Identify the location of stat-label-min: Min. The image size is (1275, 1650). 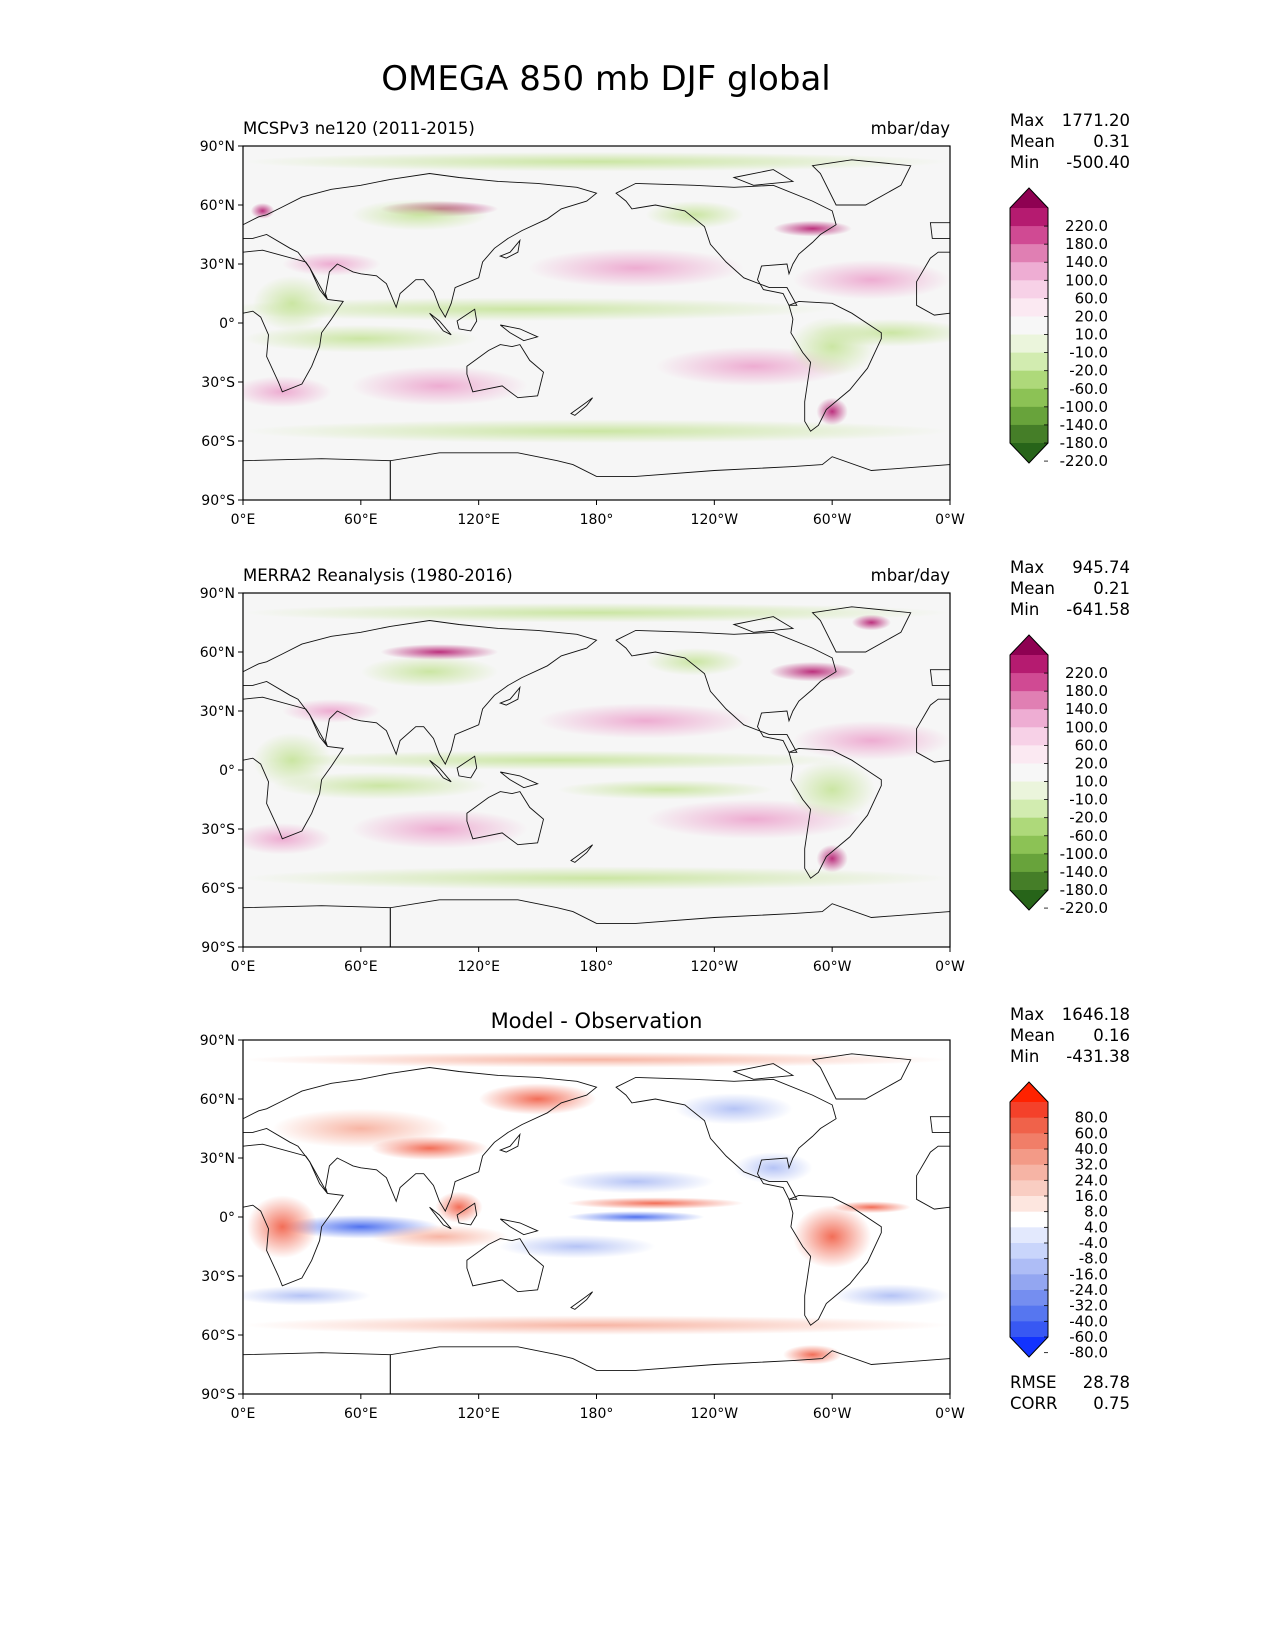
(1024, 162).